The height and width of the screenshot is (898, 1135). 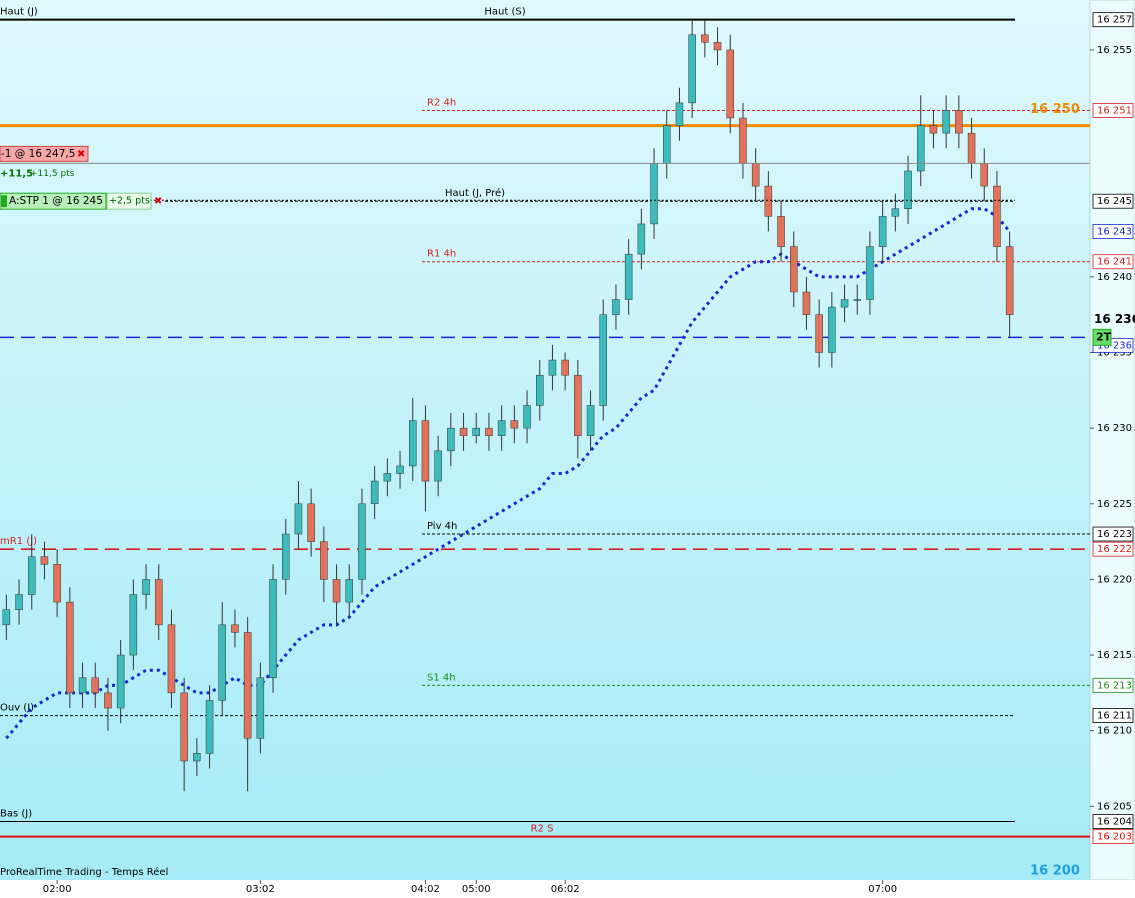 I want to click on order-text: A:STP 1 @ 16 245, so click(x=56, y=201).